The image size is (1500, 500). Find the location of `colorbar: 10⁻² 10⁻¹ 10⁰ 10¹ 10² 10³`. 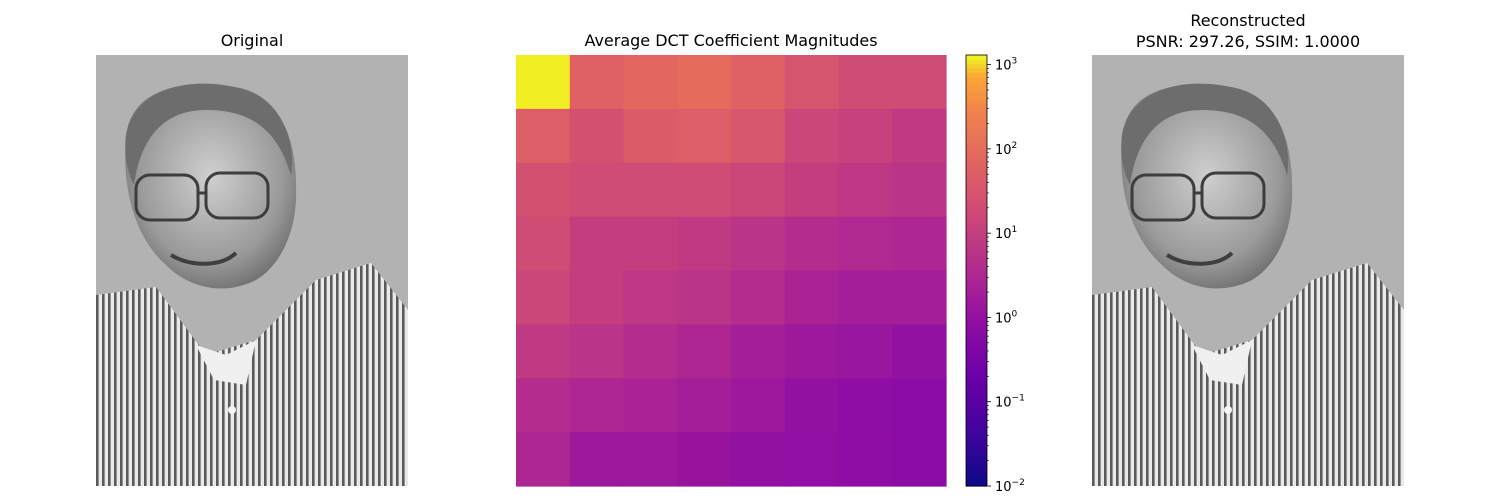

colorbar: 10⁻² 10⁻¹ 10⁰ 10¹ 10² 10³ is located at coordinates (995, 274).